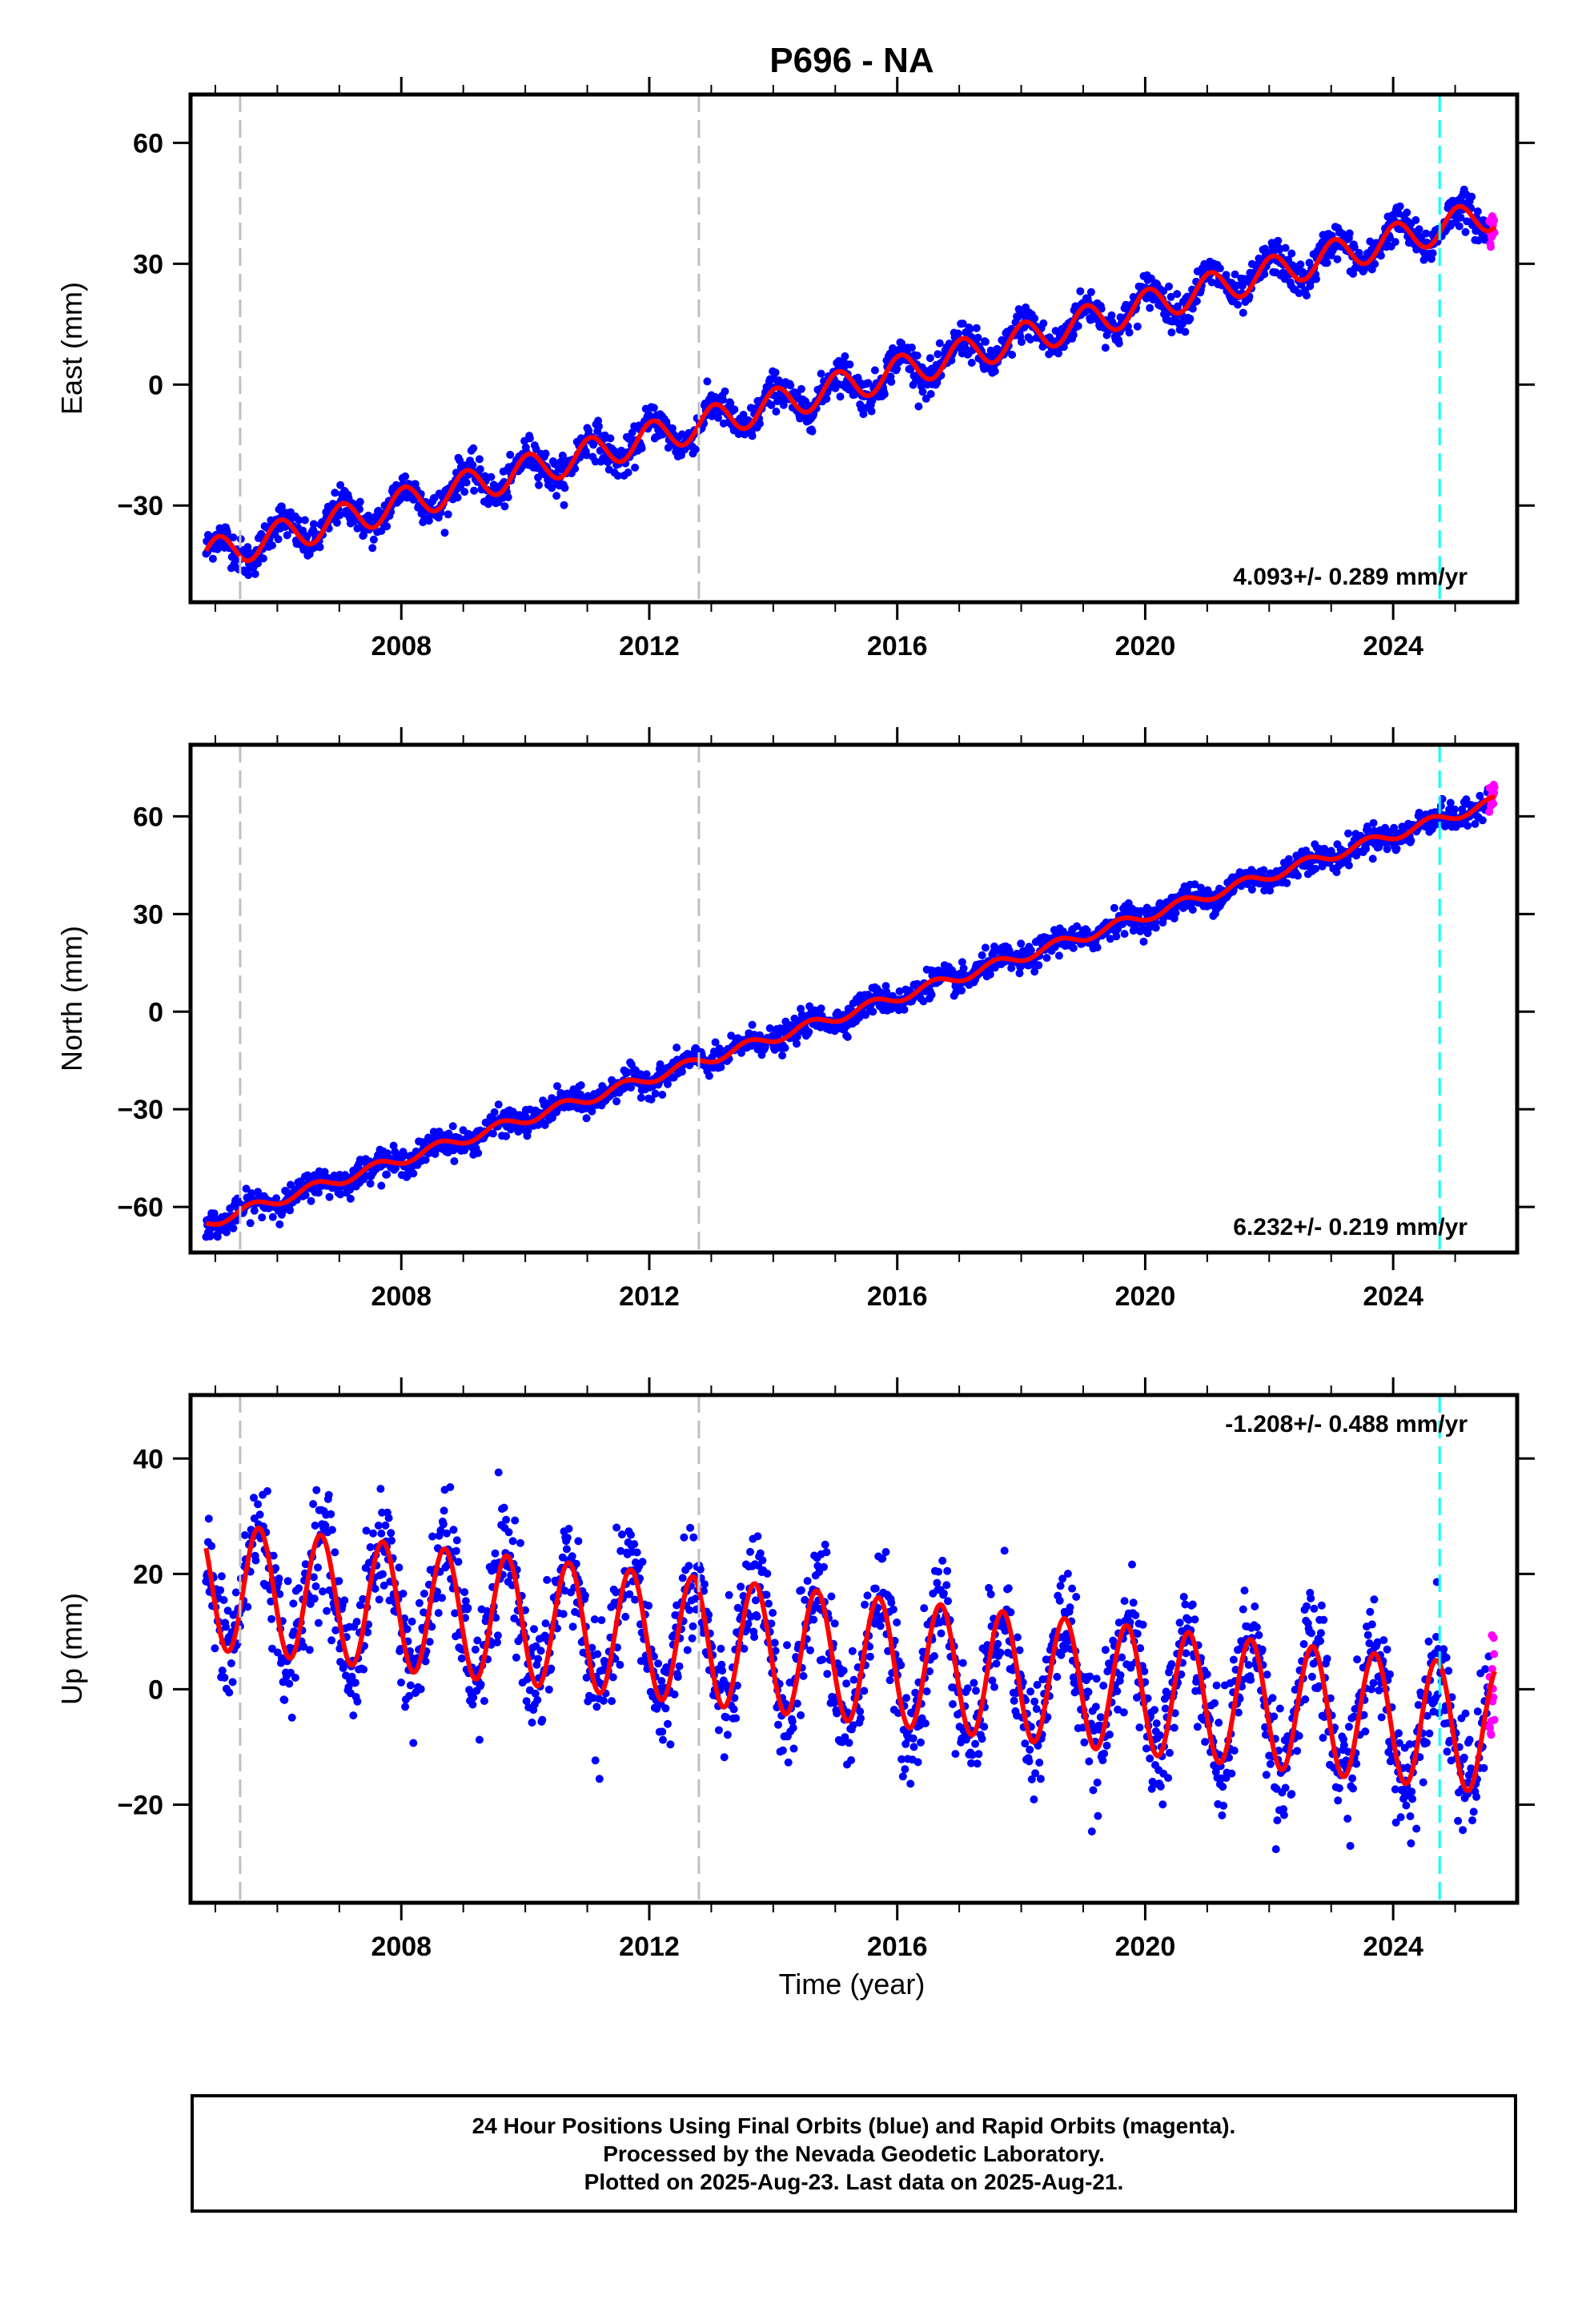  I want to click on rapid-orbit-point, so click(1494, 786).